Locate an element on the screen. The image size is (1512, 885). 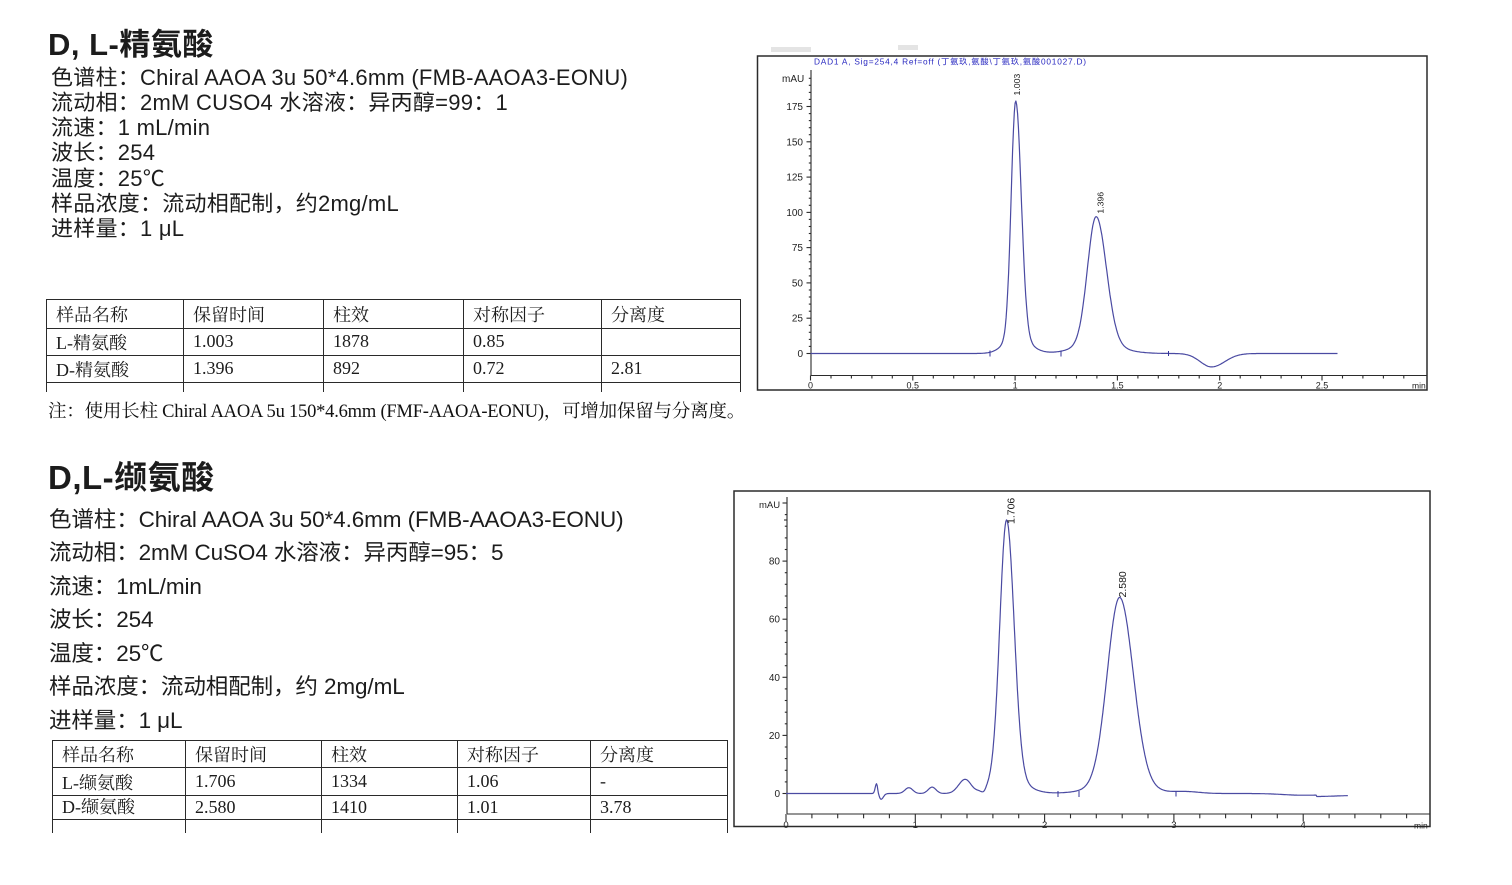
svg-text: 2.5 is located at coordinates (1322, 386).